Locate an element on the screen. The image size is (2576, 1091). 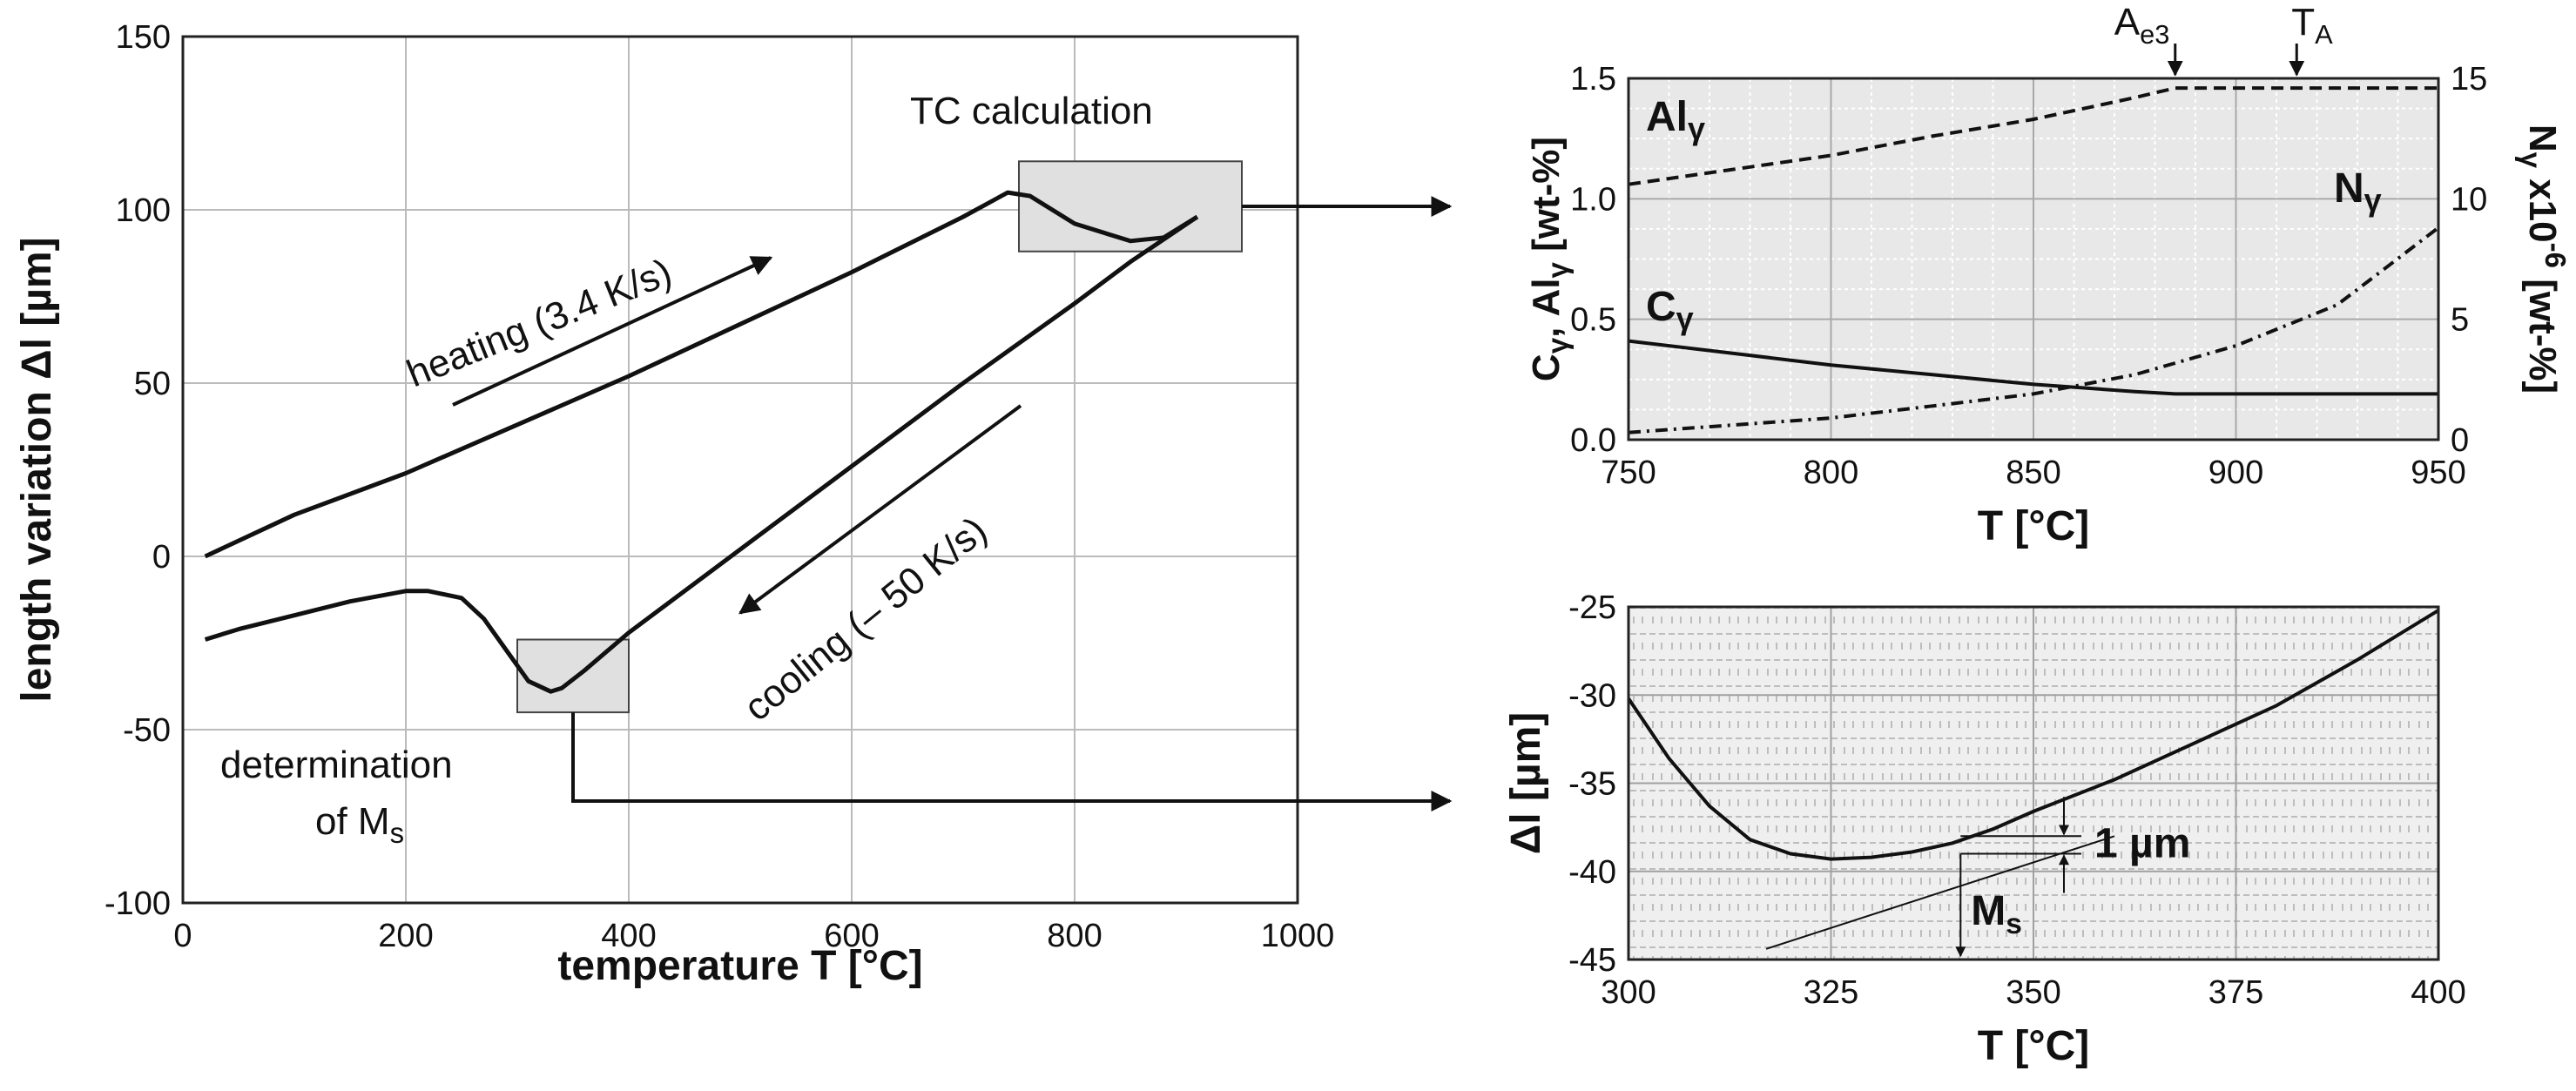
main-ytick: 150 is located at coordinates (143, 37).